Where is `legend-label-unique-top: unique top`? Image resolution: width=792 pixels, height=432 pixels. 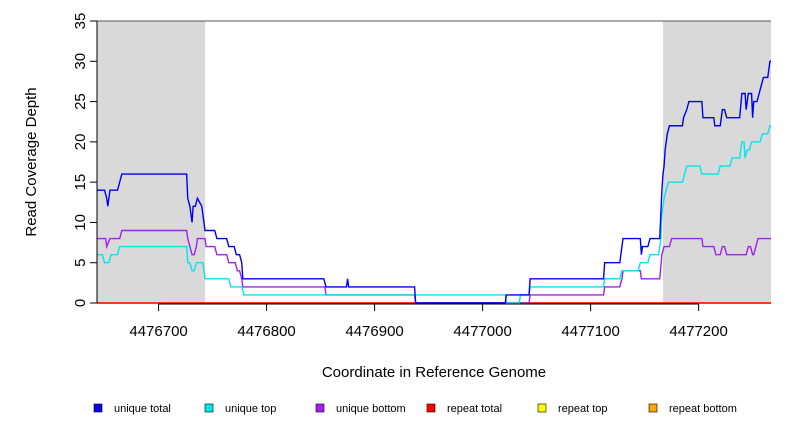
legend-label-unique-top: unique top is located at coordinates (250, 409).